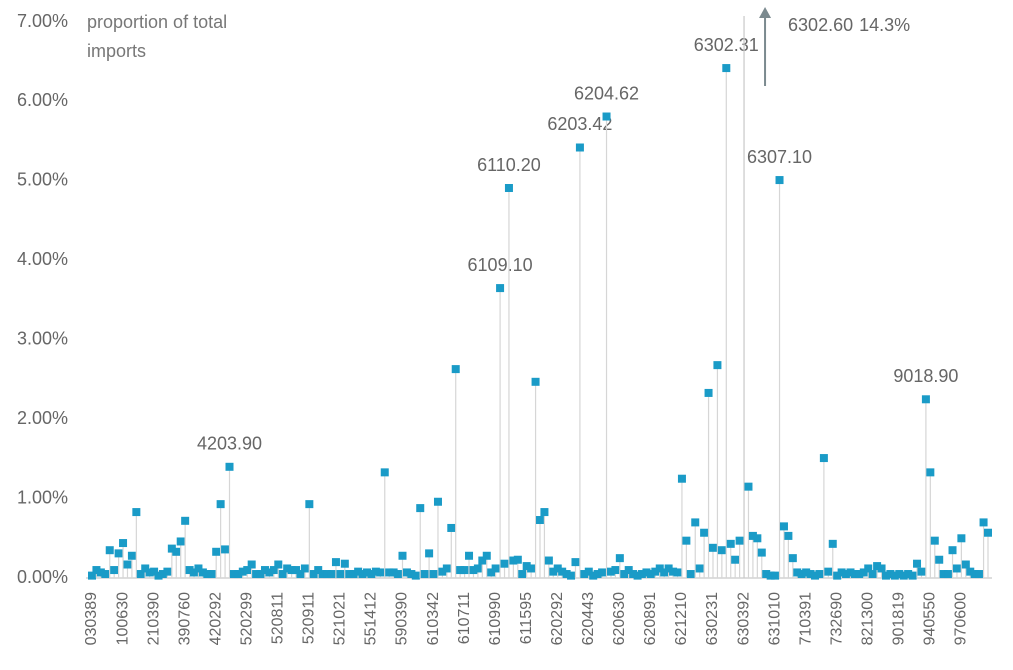  I want to click on y-tick-label: 4.00%, so click(42, 259).